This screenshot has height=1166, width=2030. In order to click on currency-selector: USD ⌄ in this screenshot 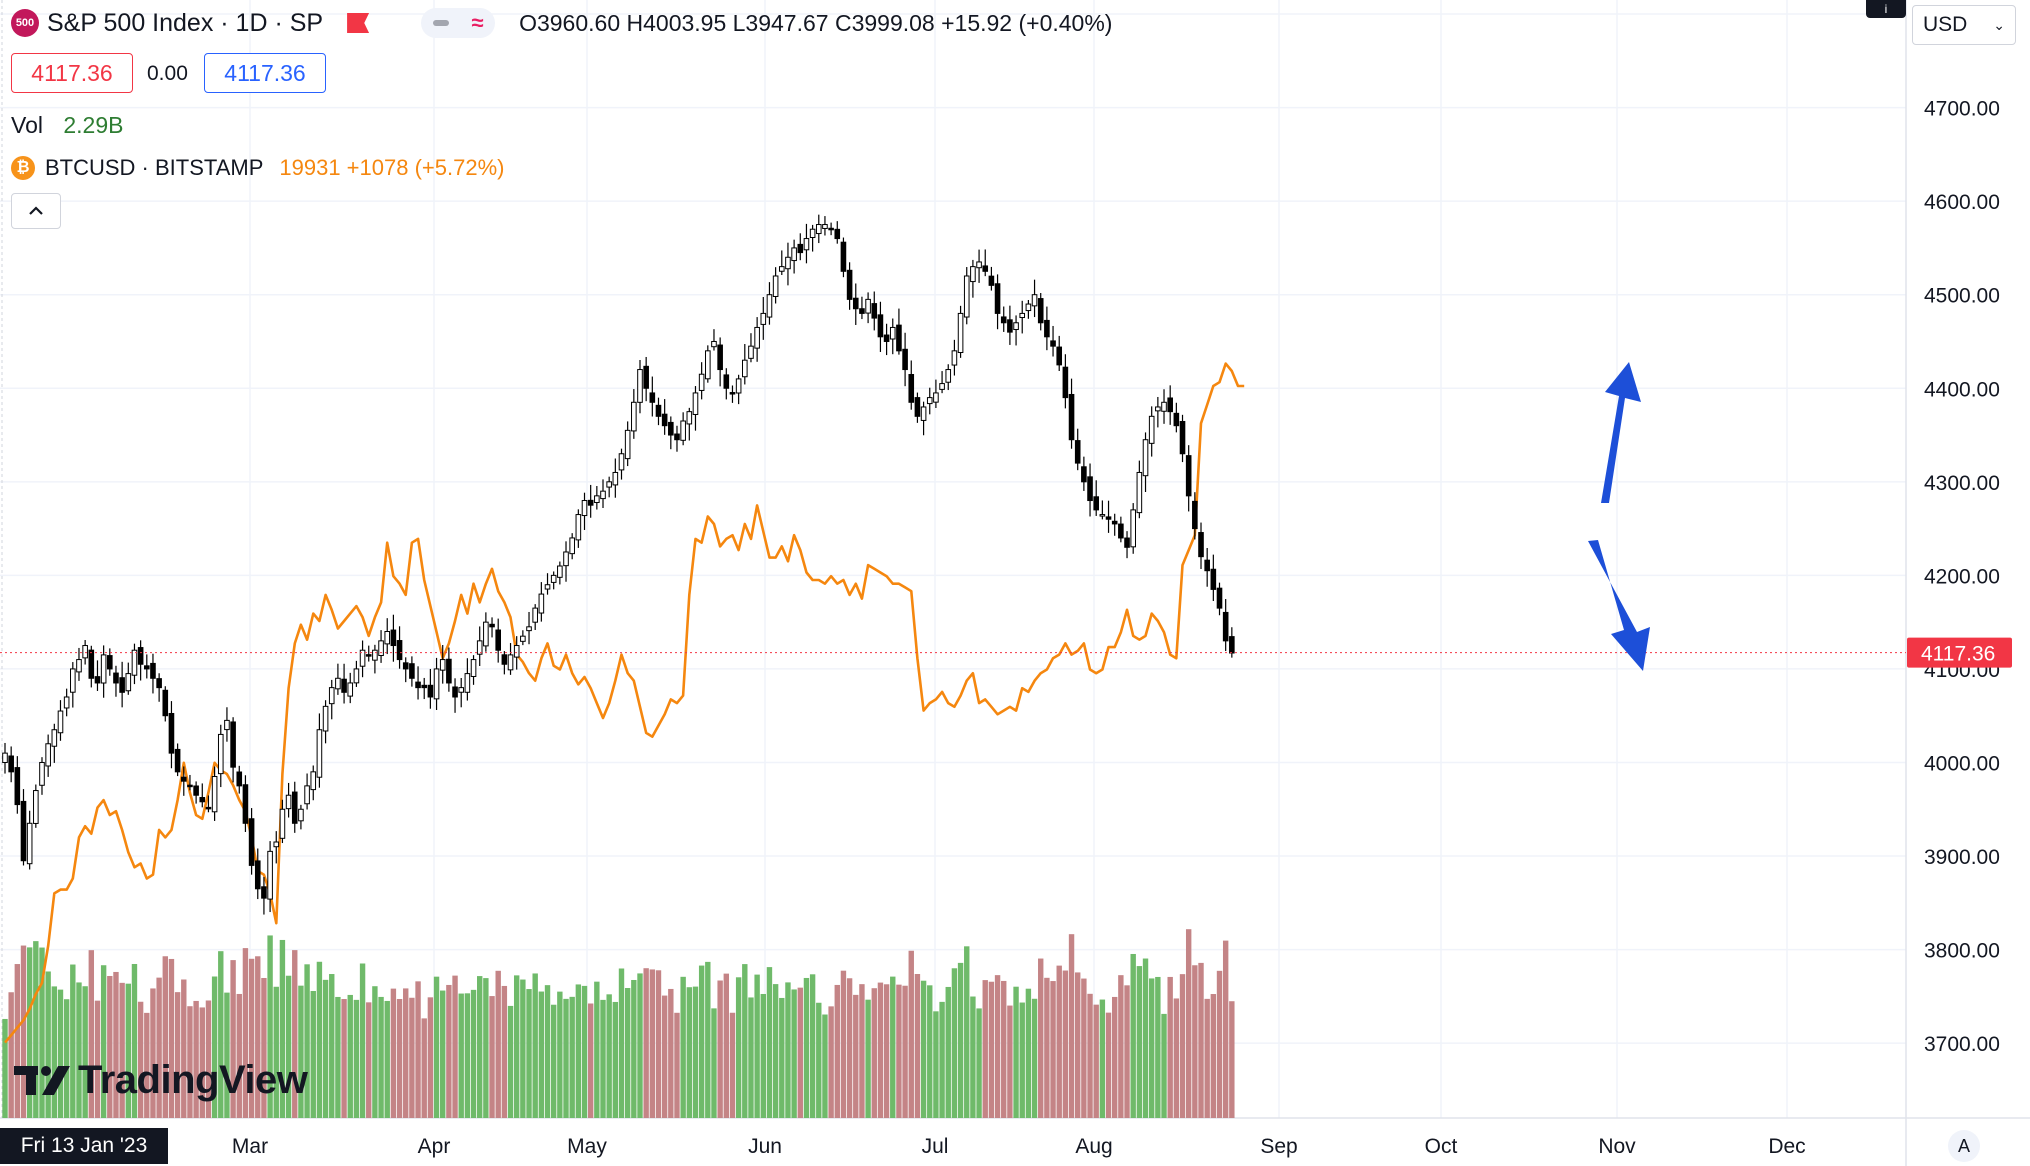, I will do `click(1964, 25)`.